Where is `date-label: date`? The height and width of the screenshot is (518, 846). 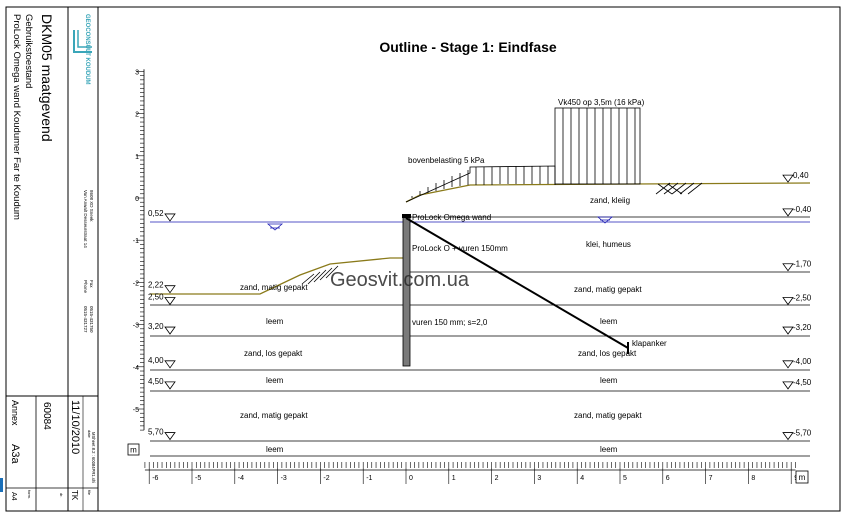
date-label: date is located at coordinates (89, 434).